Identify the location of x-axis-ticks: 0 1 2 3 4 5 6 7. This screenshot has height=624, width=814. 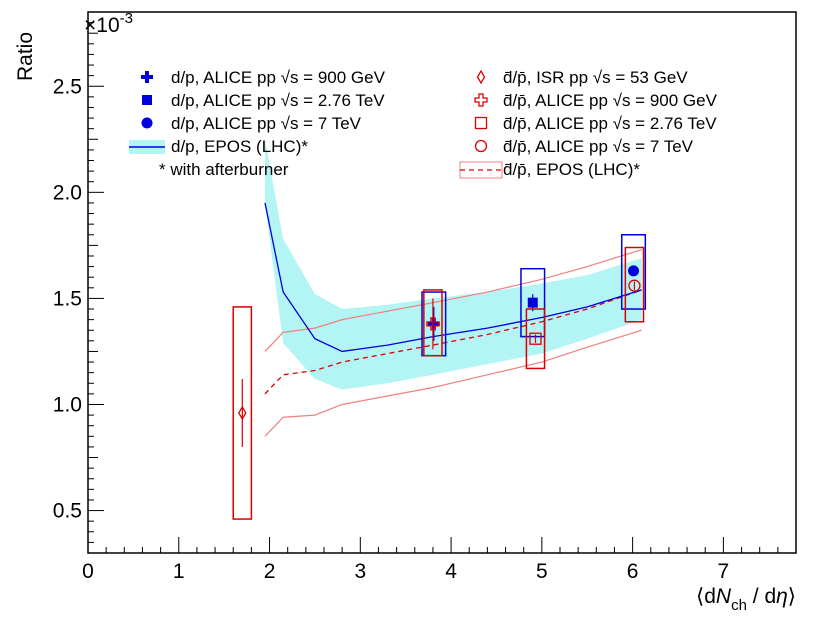
(439, 560).